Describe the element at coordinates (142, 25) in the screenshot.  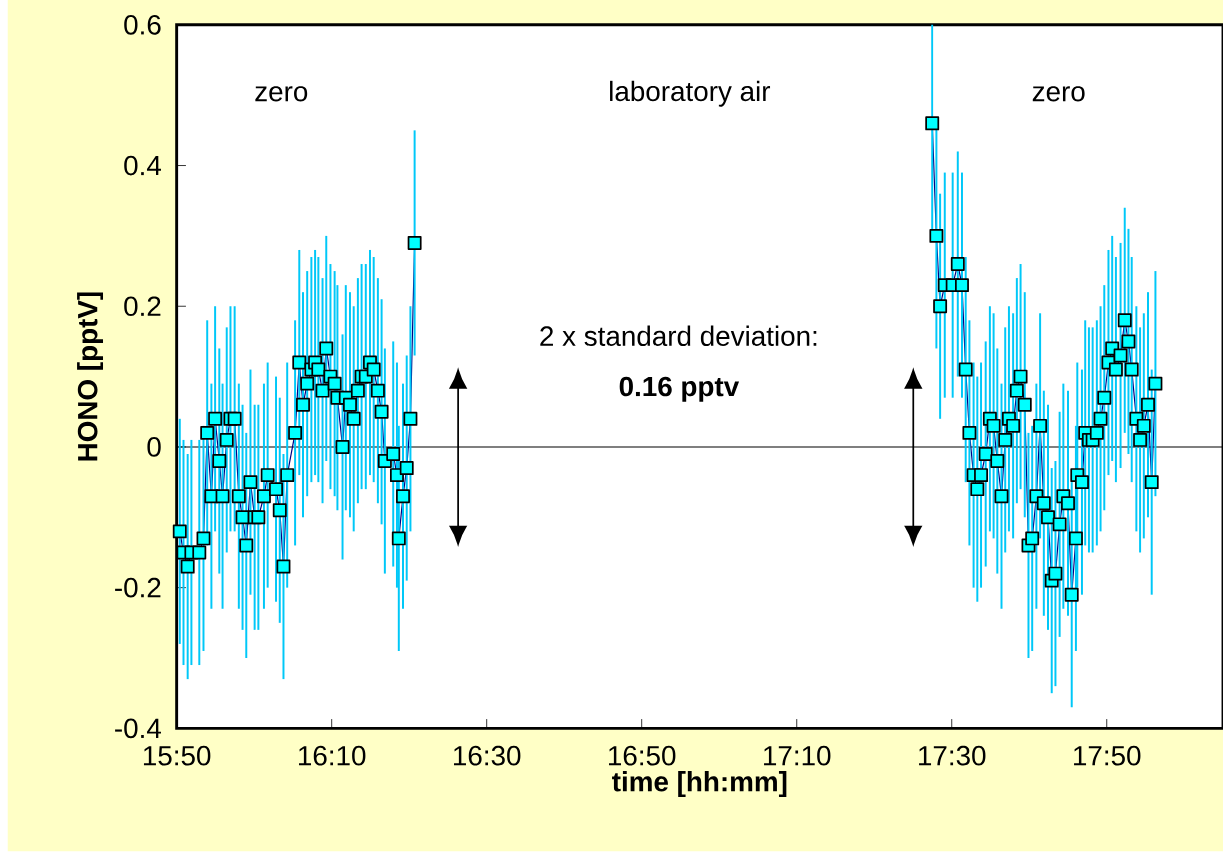
I see `y-tick-label: 0.6` at that location.